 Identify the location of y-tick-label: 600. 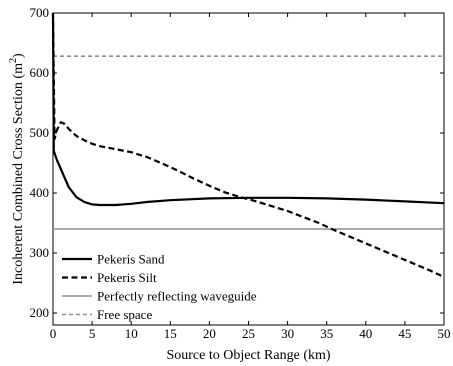
(40, 72).